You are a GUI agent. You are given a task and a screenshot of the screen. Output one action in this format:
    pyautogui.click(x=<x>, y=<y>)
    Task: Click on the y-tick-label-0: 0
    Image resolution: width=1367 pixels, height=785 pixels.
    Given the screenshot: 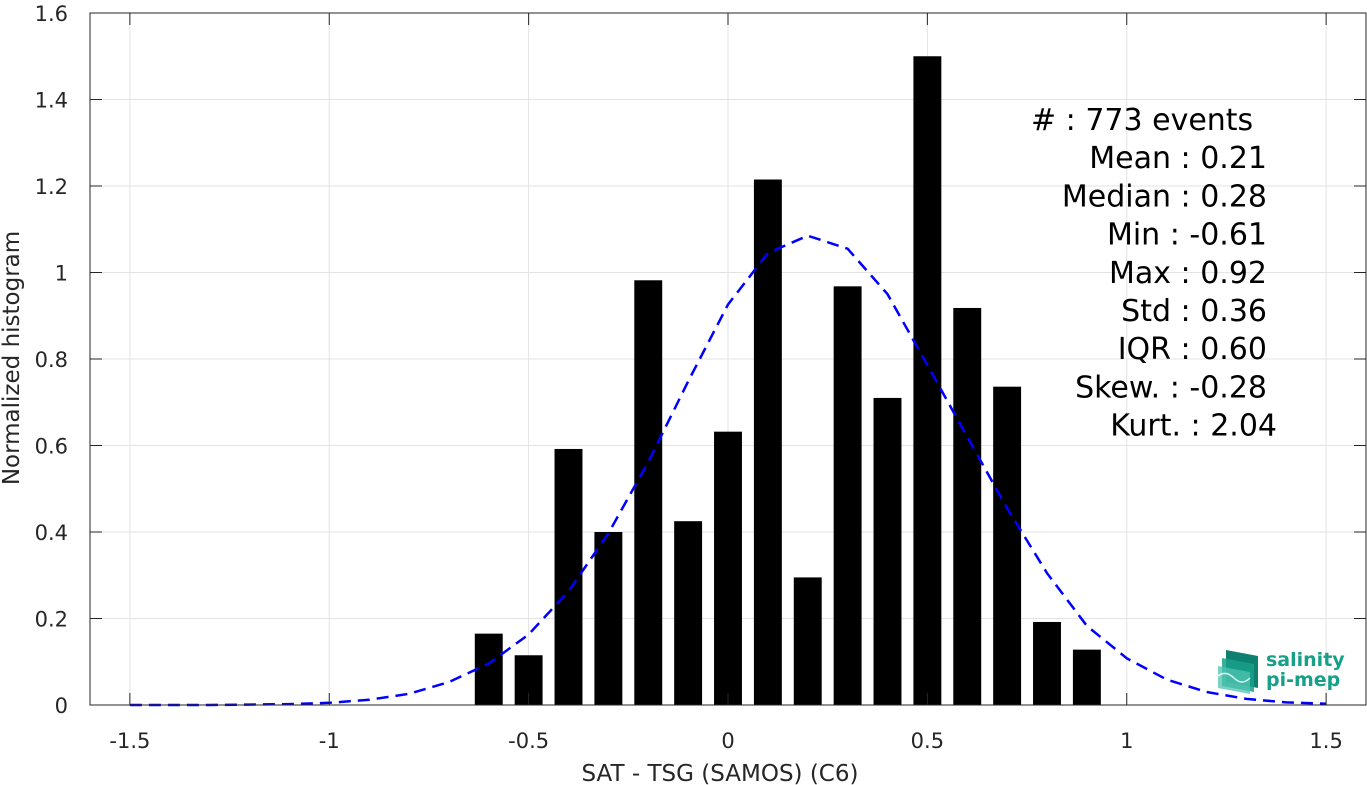 What is the action you would take?
    pyautogui.click(x=61, y=706)
    